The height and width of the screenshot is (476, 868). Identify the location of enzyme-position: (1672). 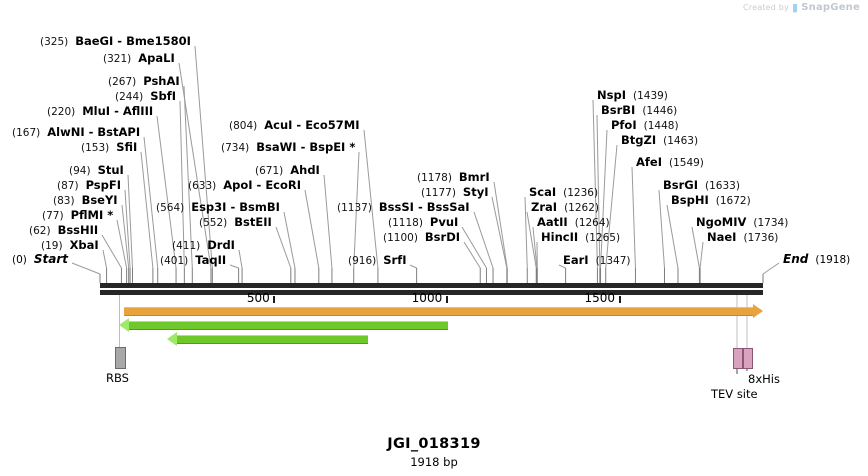
(733, 201).